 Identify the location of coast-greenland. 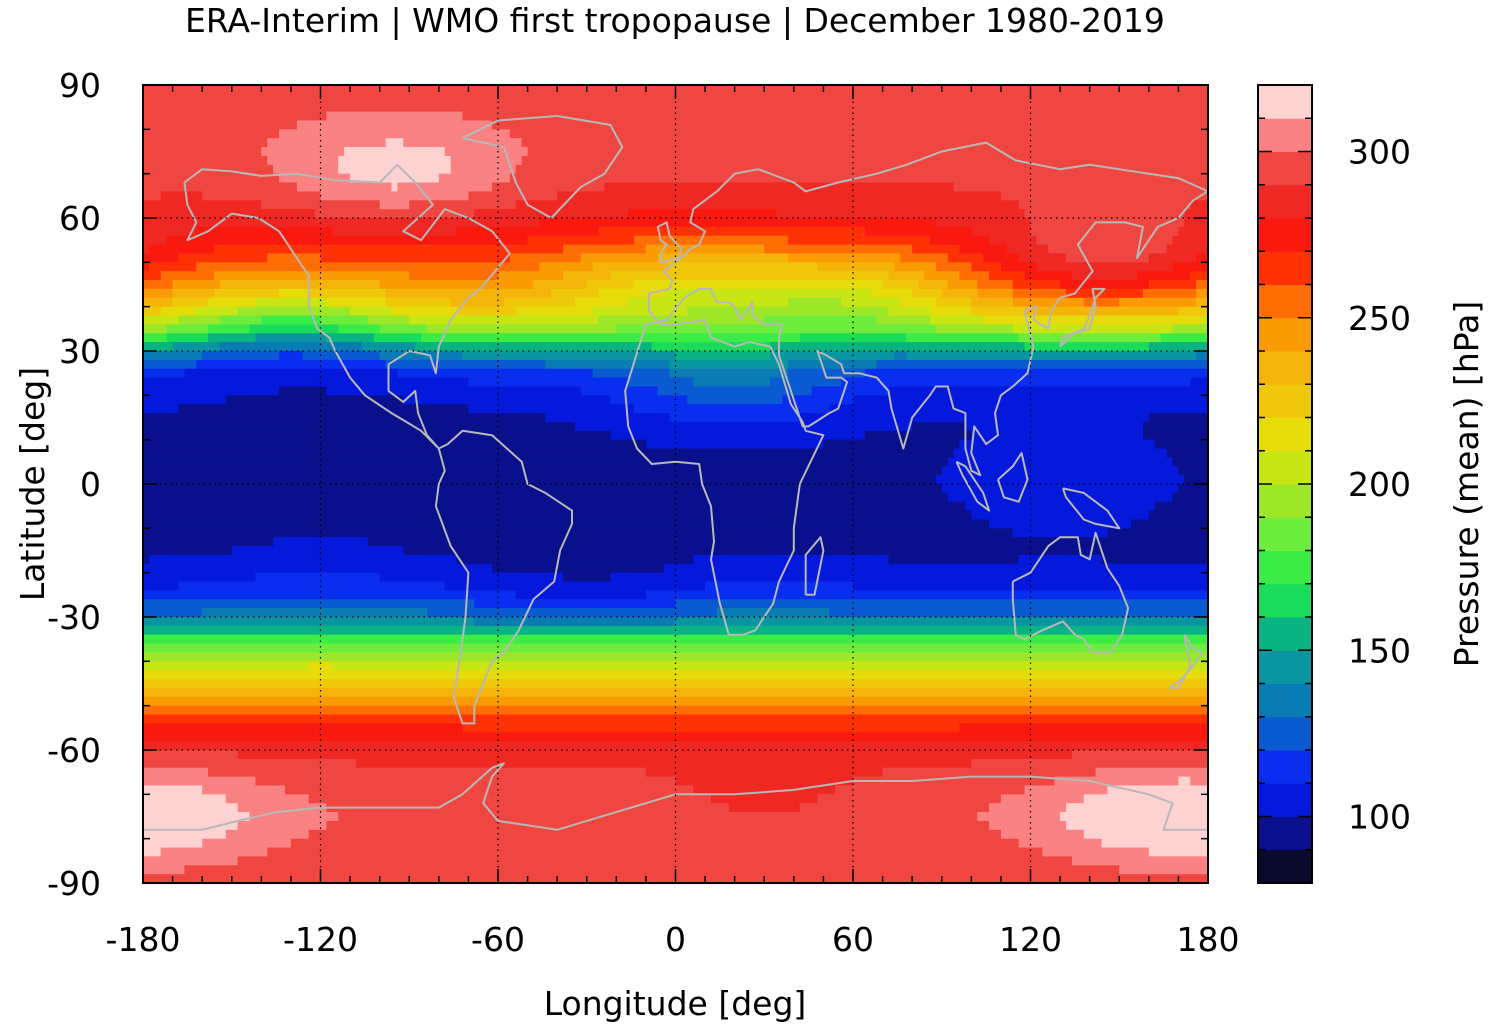
(543, 167).